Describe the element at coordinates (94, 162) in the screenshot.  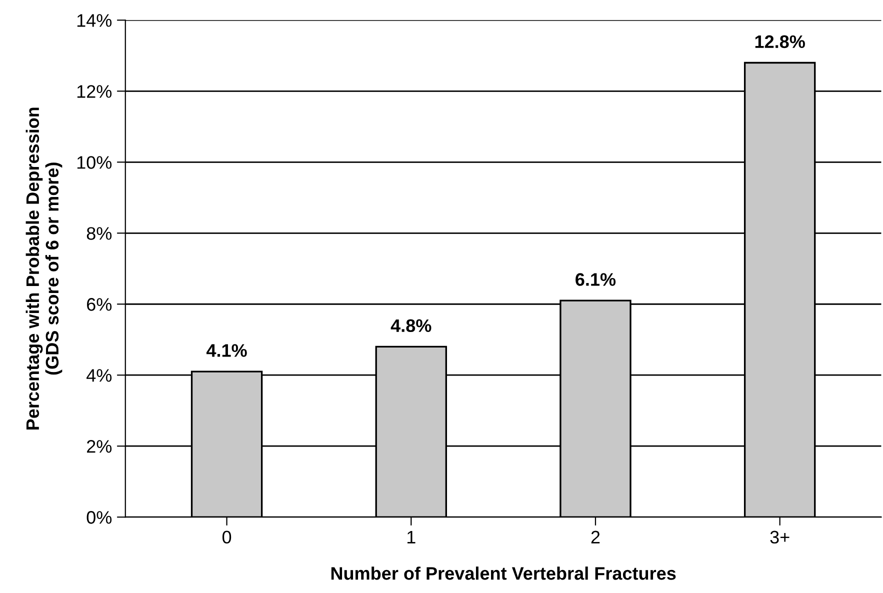
I see `y-tick-label: 10%` at that location.